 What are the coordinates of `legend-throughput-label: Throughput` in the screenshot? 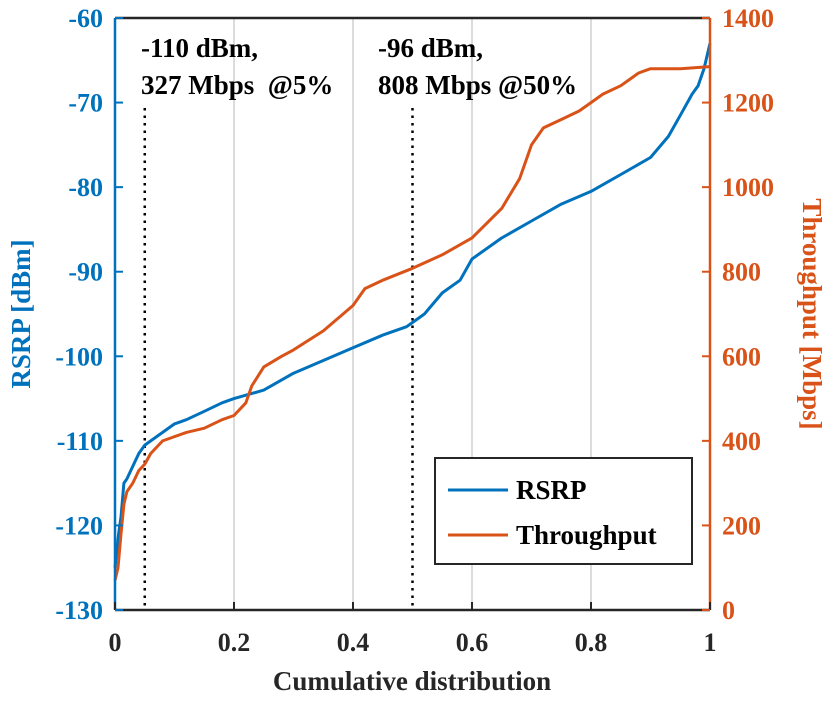 It's located at (586, 535).